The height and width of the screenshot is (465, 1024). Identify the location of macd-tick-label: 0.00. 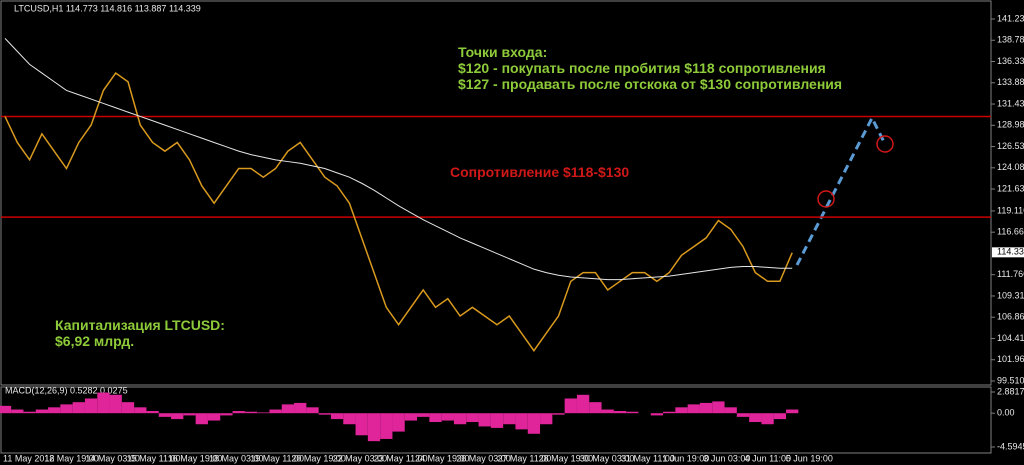
(1006, 413).